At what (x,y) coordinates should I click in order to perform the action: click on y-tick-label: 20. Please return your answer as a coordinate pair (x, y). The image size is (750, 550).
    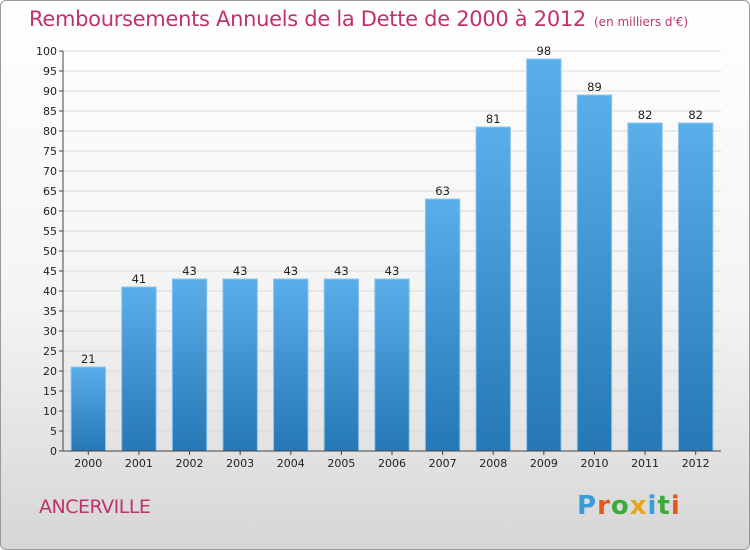
    Looking at the image, I should click on (50, 371).